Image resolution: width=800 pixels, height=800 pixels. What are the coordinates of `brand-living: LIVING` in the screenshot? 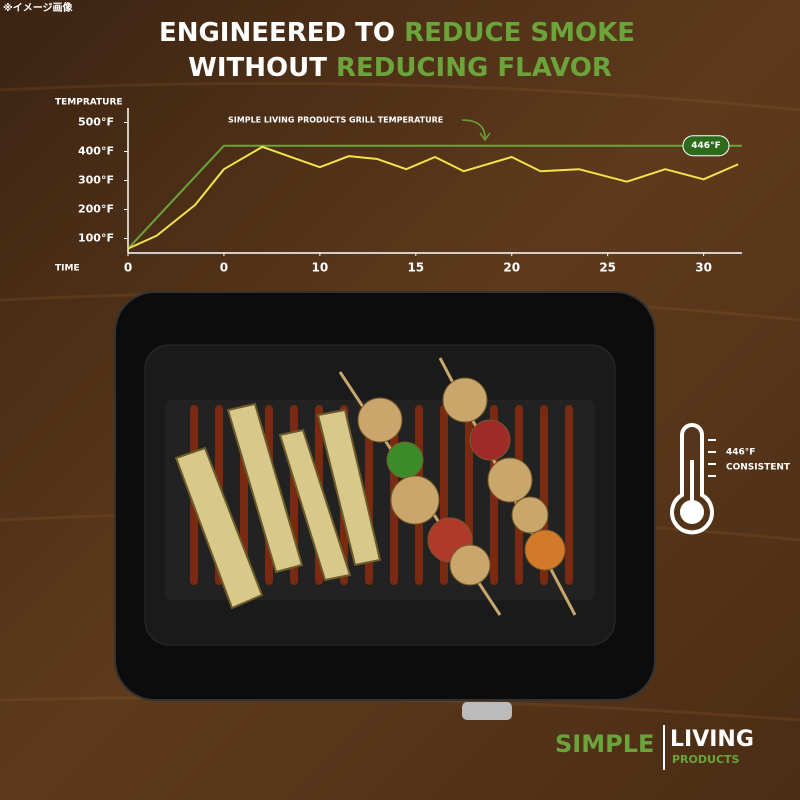 It's located at (712, 739).